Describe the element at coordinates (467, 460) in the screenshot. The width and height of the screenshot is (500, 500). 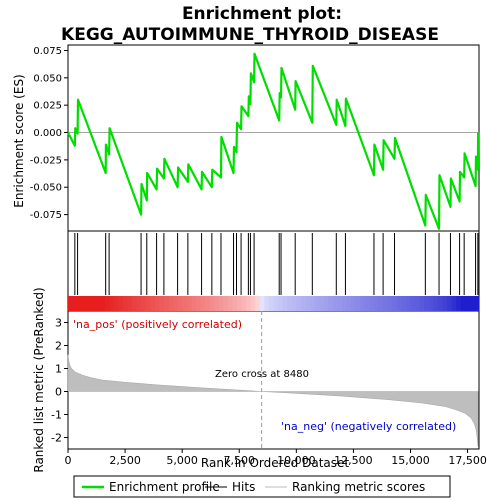
I see `rank-x-tick-label: 17,500` at that location.